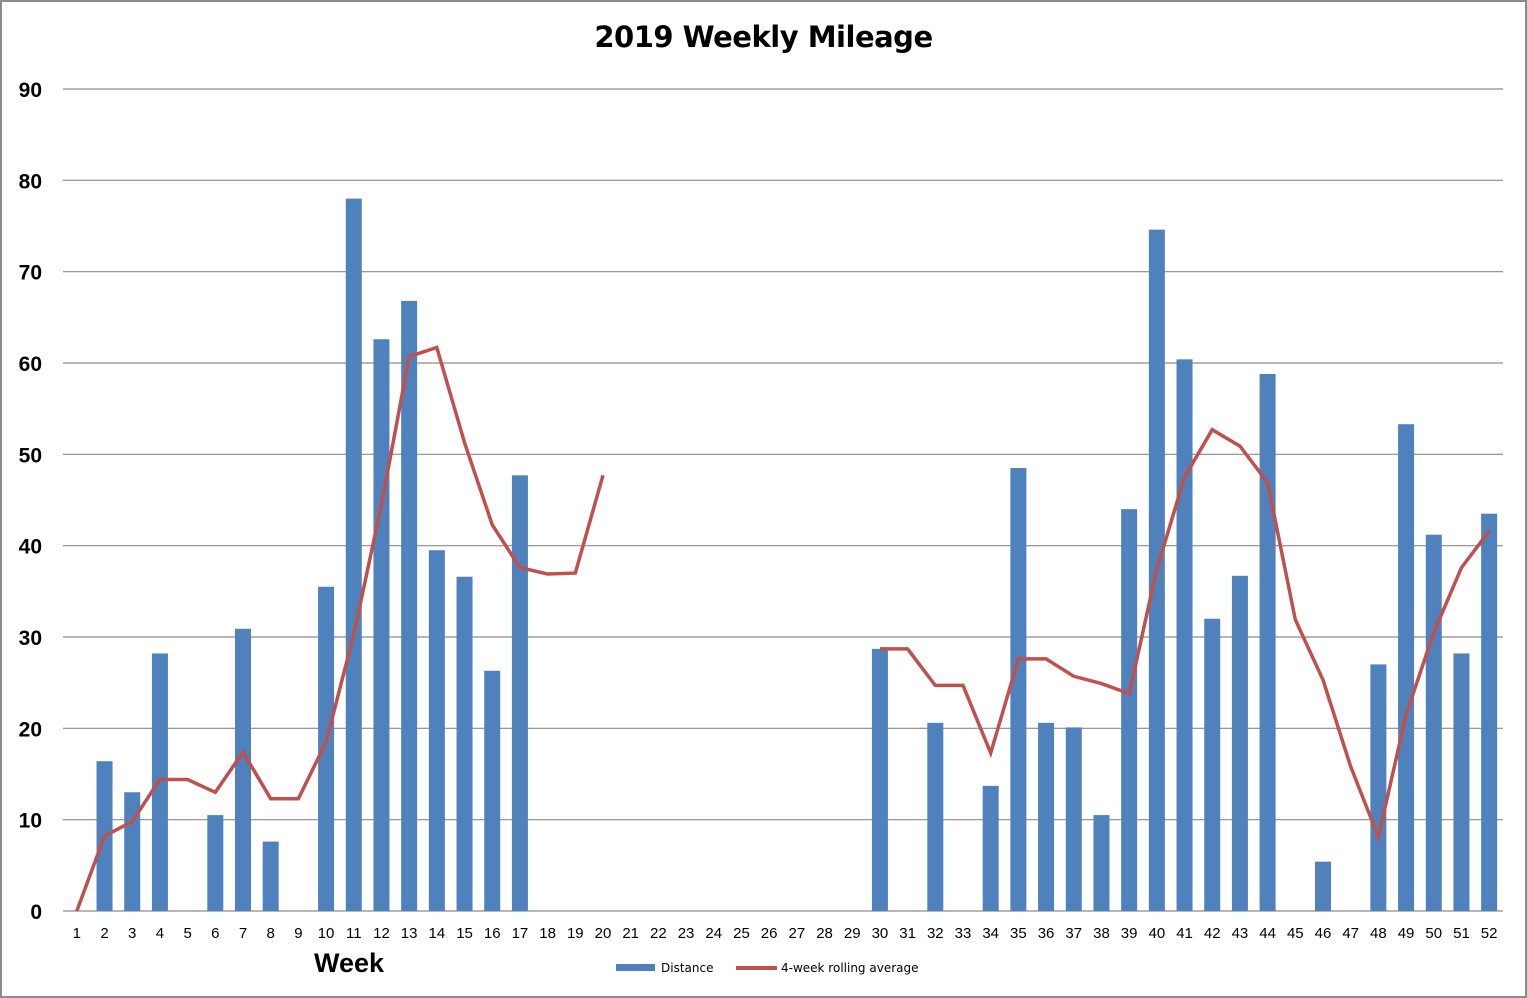  I want to click on x-tick-label: 4, so click(160, 933).